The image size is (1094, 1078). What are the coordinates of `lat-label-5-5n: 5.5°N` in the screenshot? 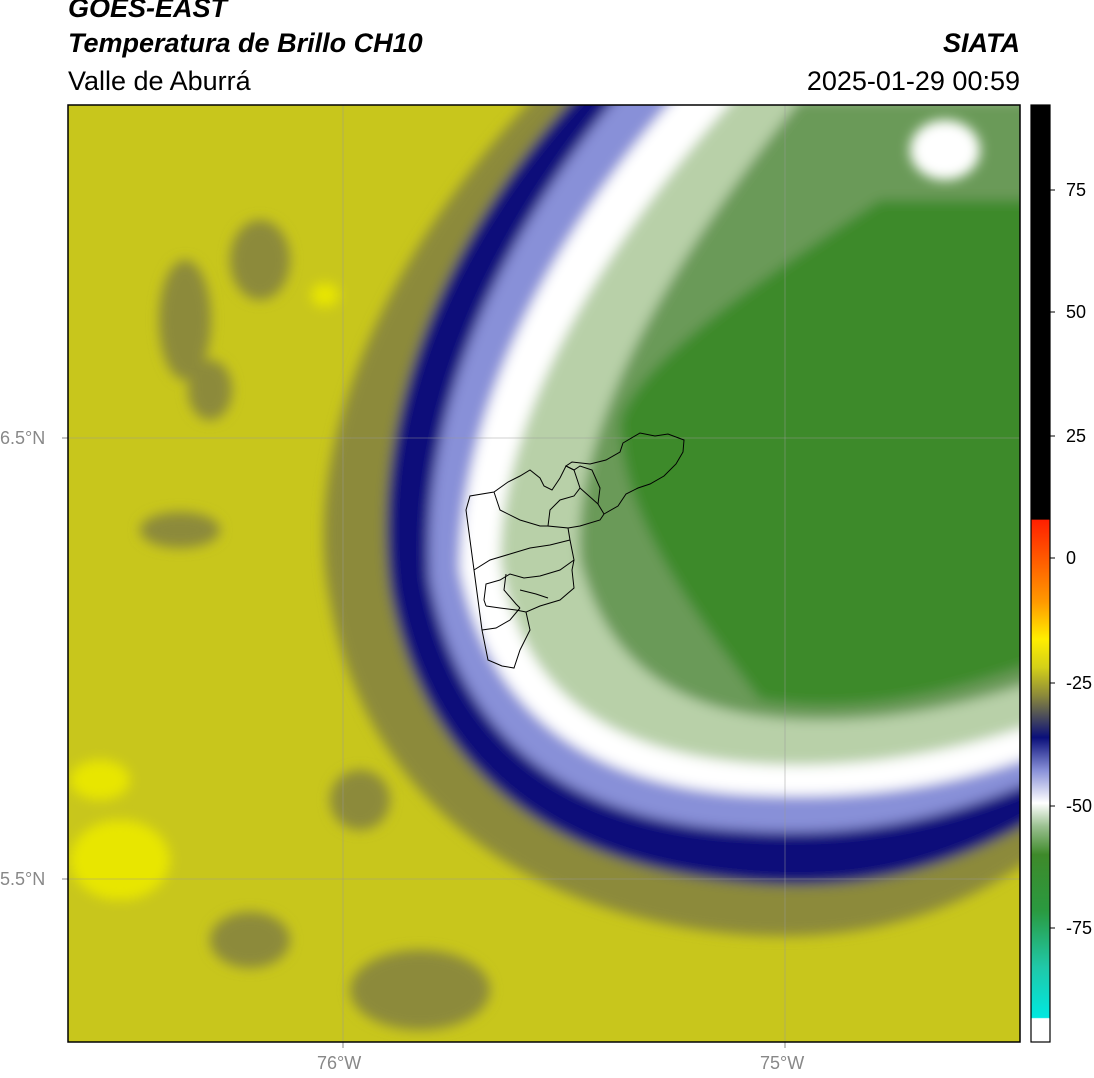 It's located at (23, 879).